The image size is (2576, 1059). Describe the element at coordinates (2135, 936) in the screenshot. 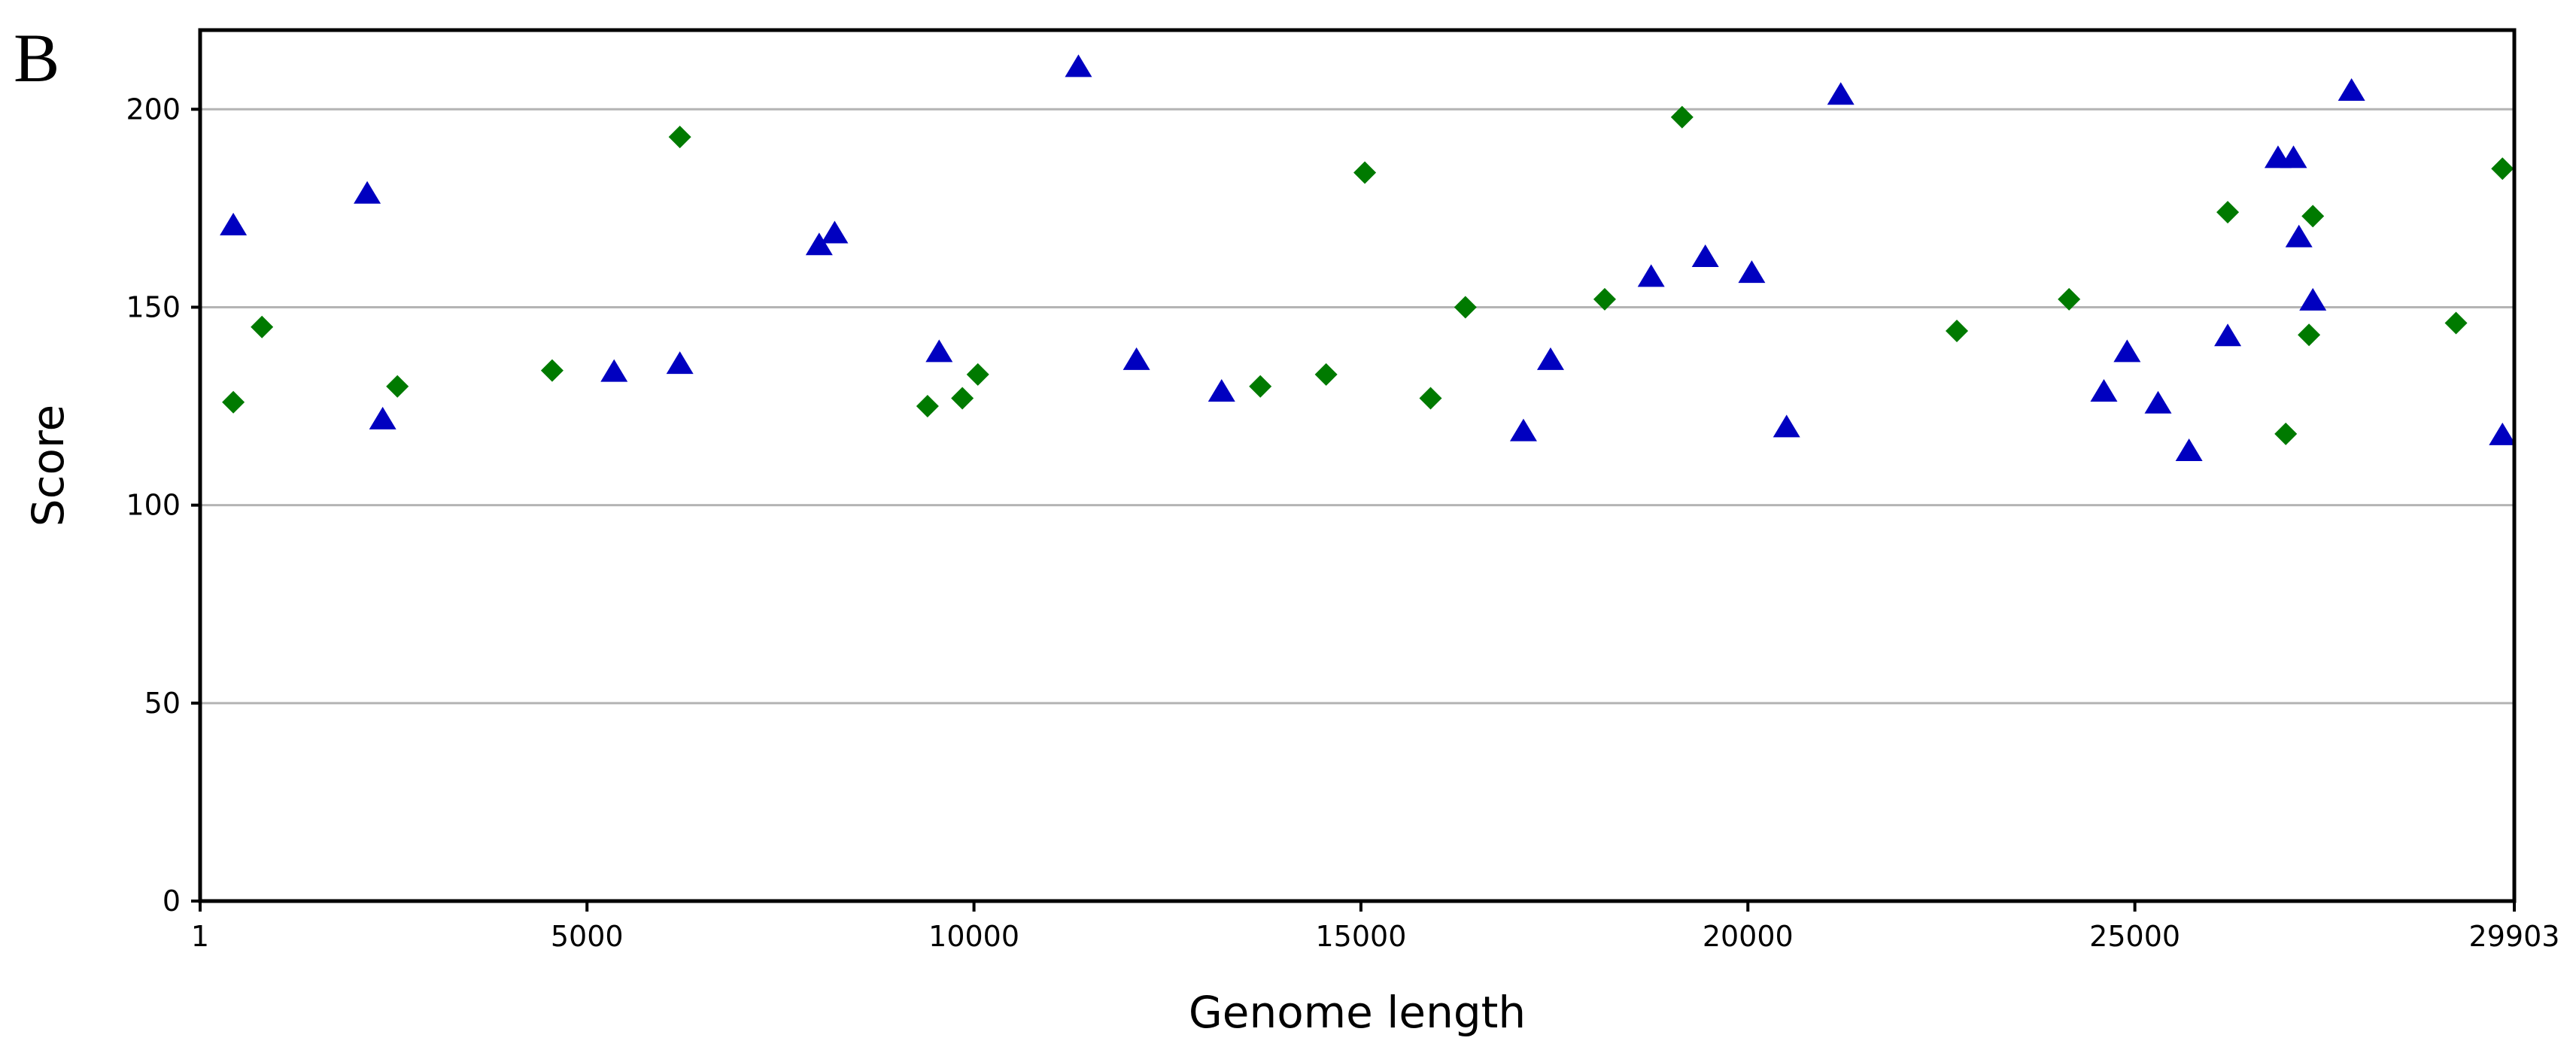

I see `x-tick-label: 25000` at that location.